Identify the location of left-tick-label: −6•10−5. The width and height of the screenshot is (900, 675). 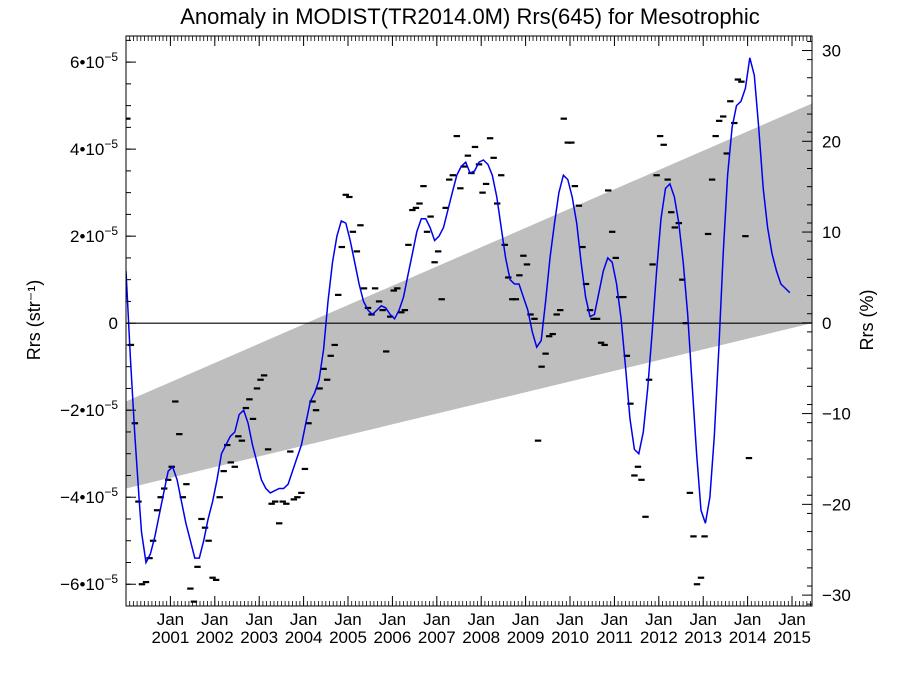
(89, 583).